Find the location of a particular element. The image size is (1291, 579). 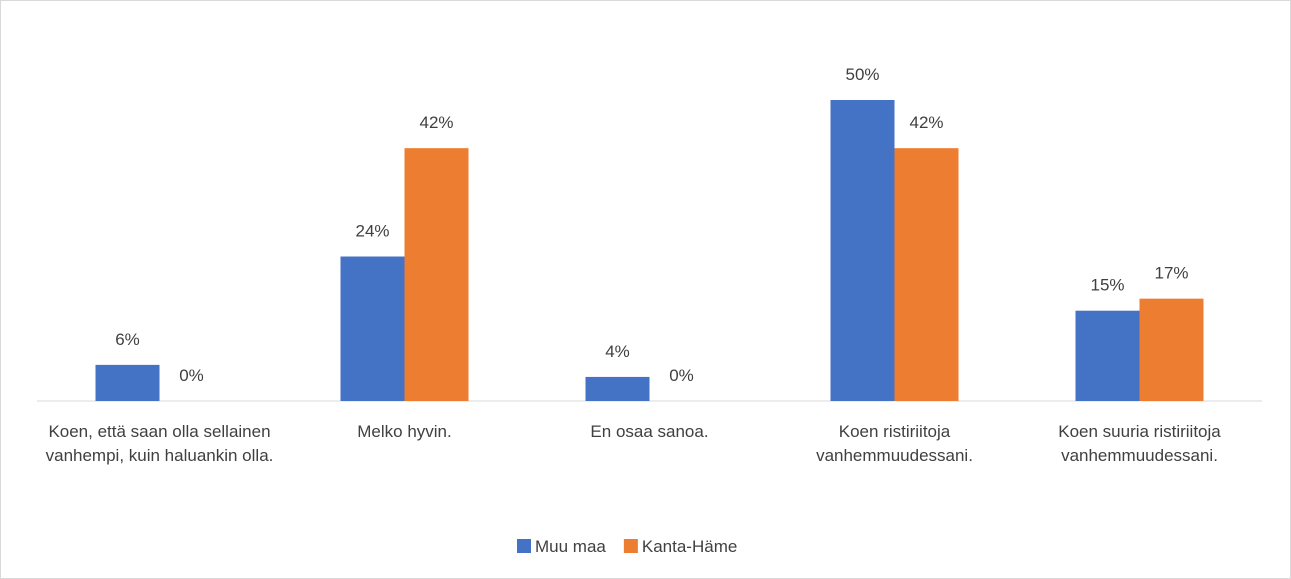

data-label: 6% is located at coordinates (127, 339).